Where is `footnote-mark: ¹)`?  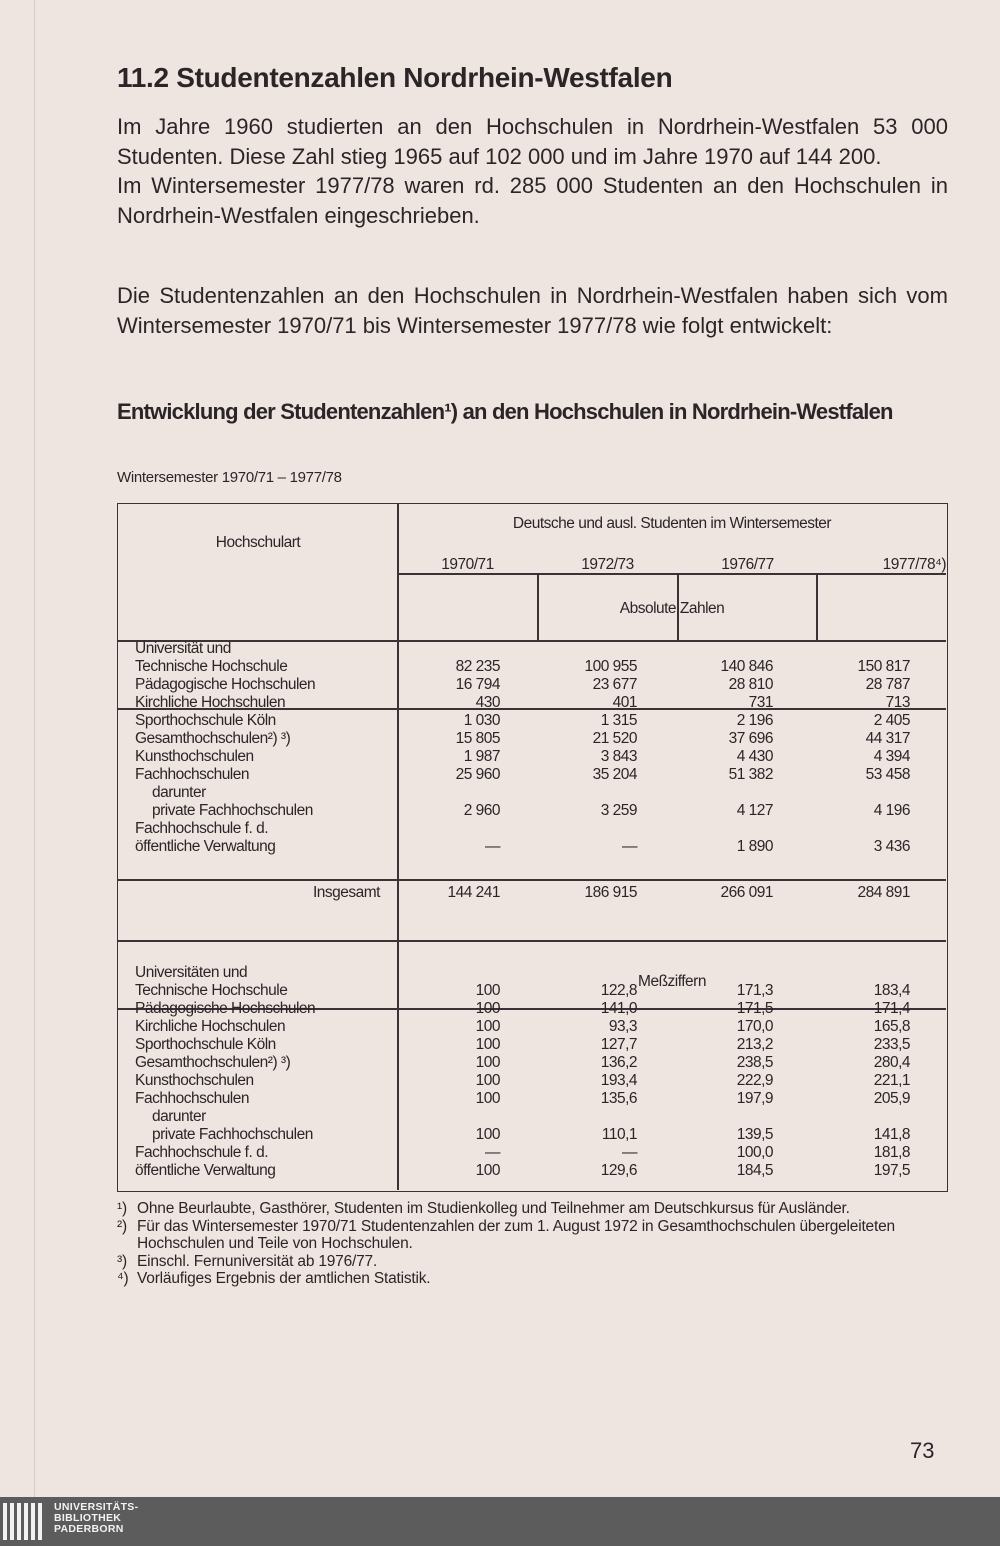 footnote-mark: ¹) is located at coordinates (122, 1208).